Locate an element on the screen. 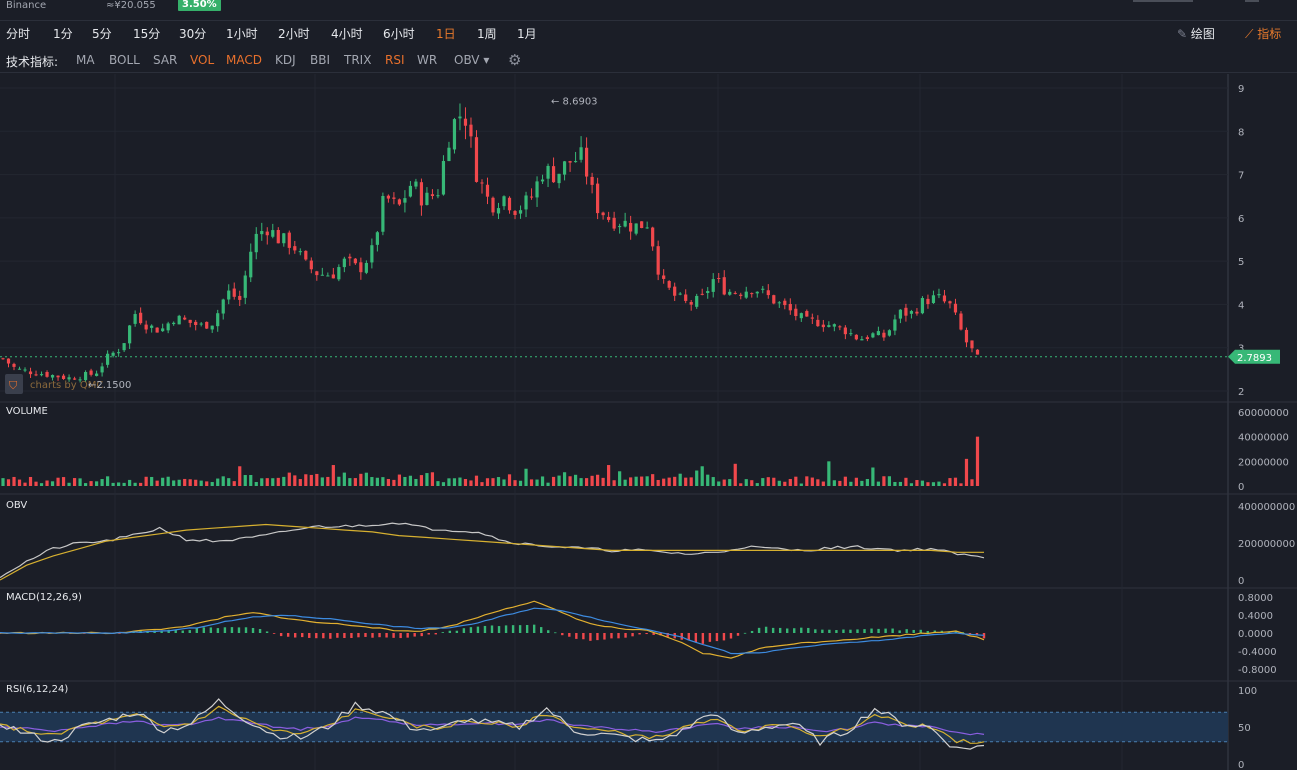 This screenshot has height=770, width=1297. interval-tab-3: 5分 is located at coordinates (102, 34).